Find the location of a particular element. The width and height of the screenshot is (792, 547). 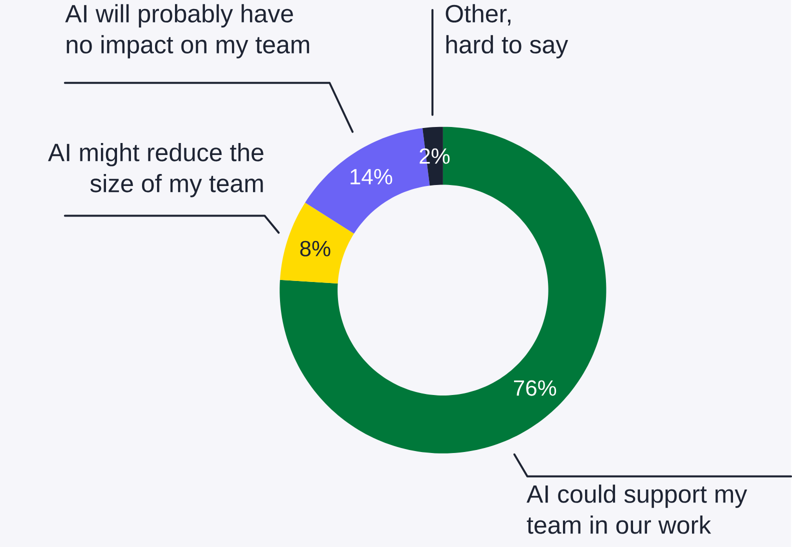

slice-label: Other, hard to say is located at coordinates (507, 31).